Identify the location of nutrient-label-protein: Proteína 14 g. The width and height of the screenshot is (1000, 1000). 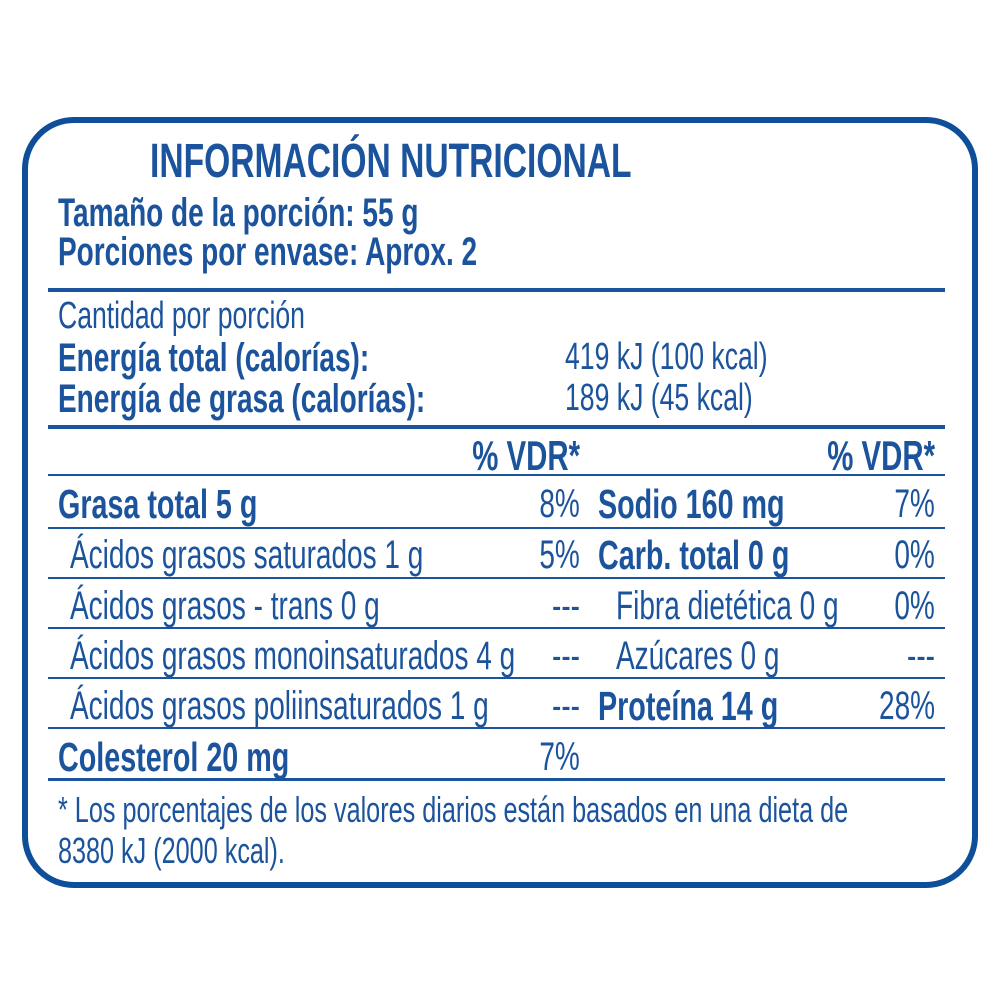
(688, 706).